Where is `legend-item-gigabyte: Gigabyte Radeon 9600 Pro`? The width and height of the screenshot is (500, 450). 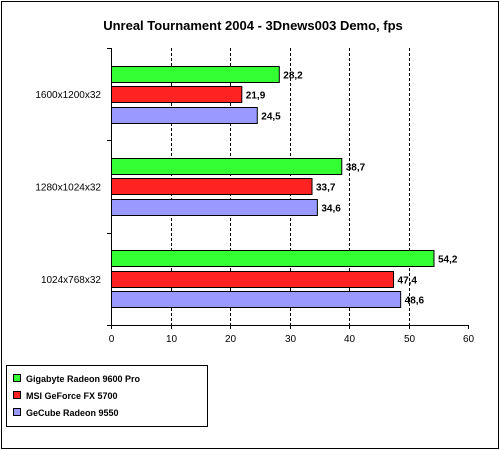
legend-item-gigabyte: Gigabyte Radeon 9600 Pro is located at coordinates (76, 379).